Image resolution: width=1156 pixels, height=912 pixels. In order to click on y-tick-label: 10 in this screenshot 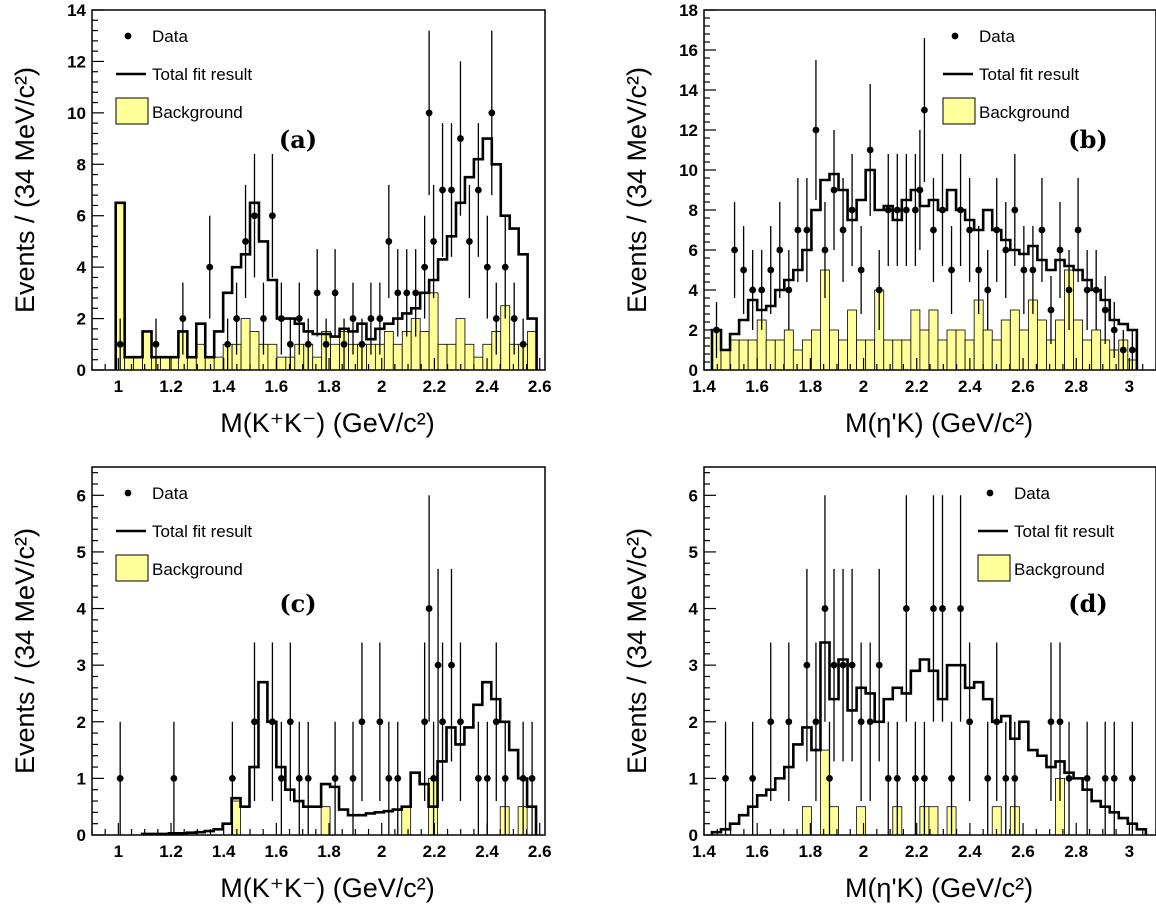, I will do `click(76, 113)`.